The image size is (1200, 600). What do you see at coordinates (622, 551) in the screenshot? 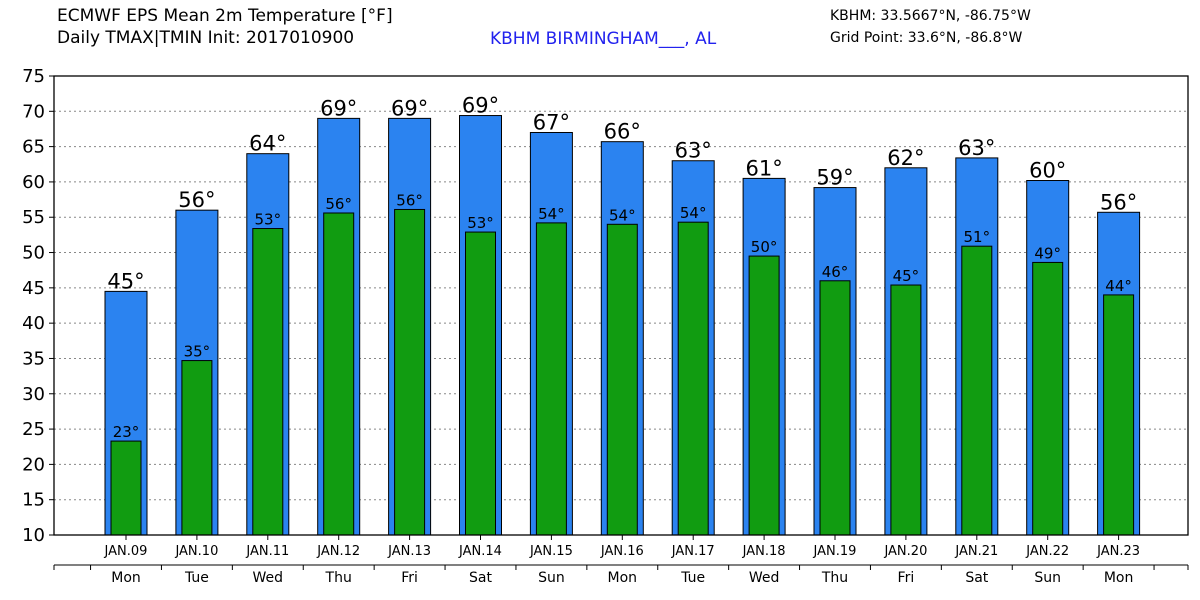
I see `date-label: JAN.16` at bounding box center [622, 551].